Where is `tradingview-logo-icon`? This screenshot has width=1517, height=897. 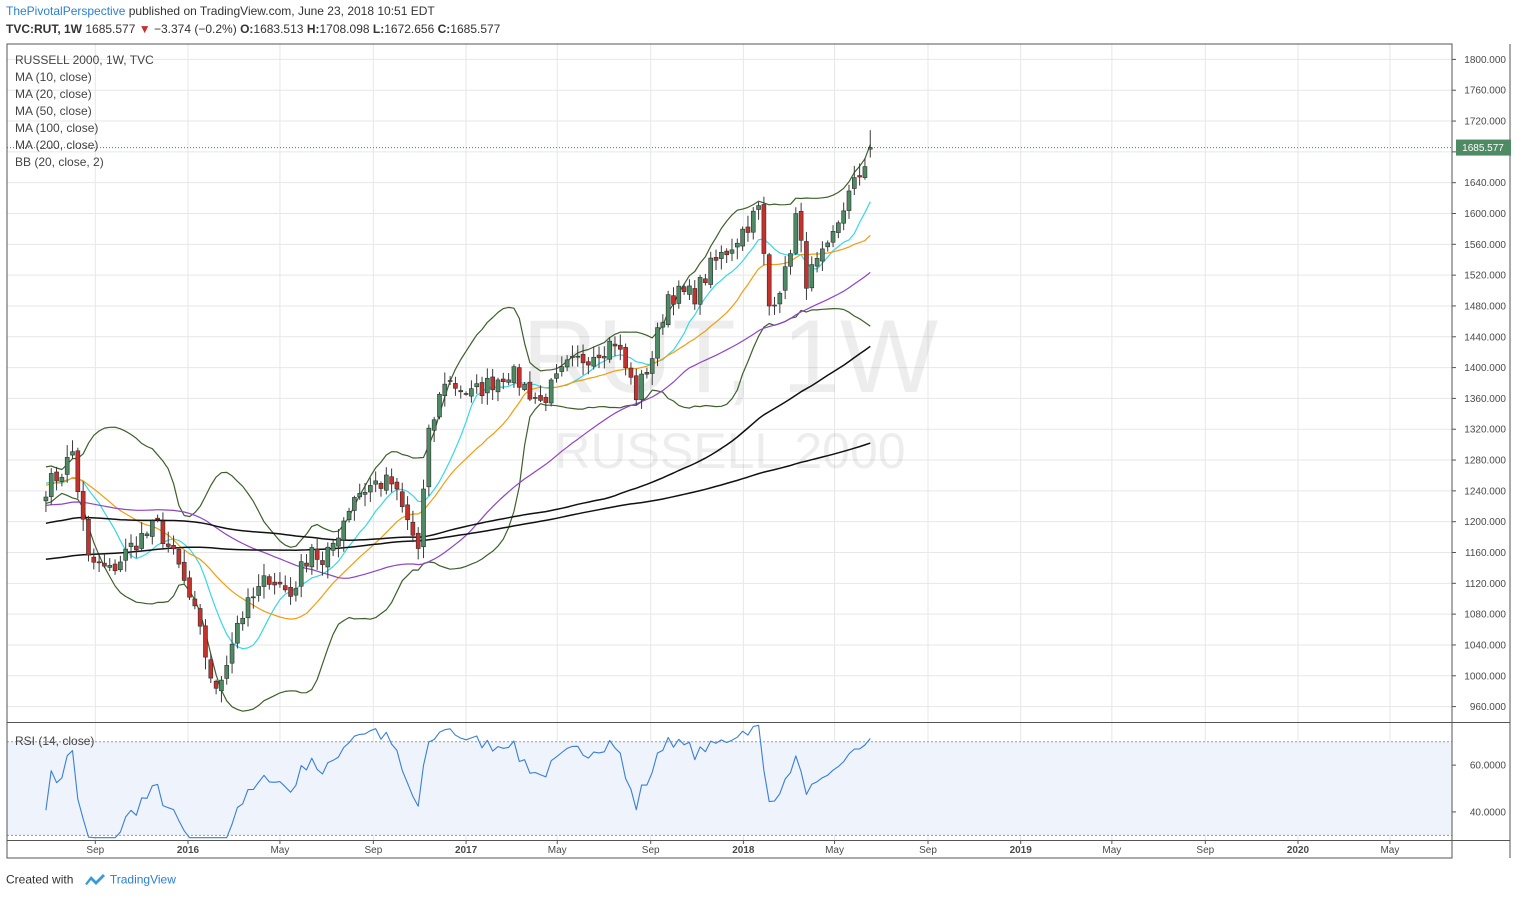 tradingview-logo-icon is located at coordinates (95, 880).